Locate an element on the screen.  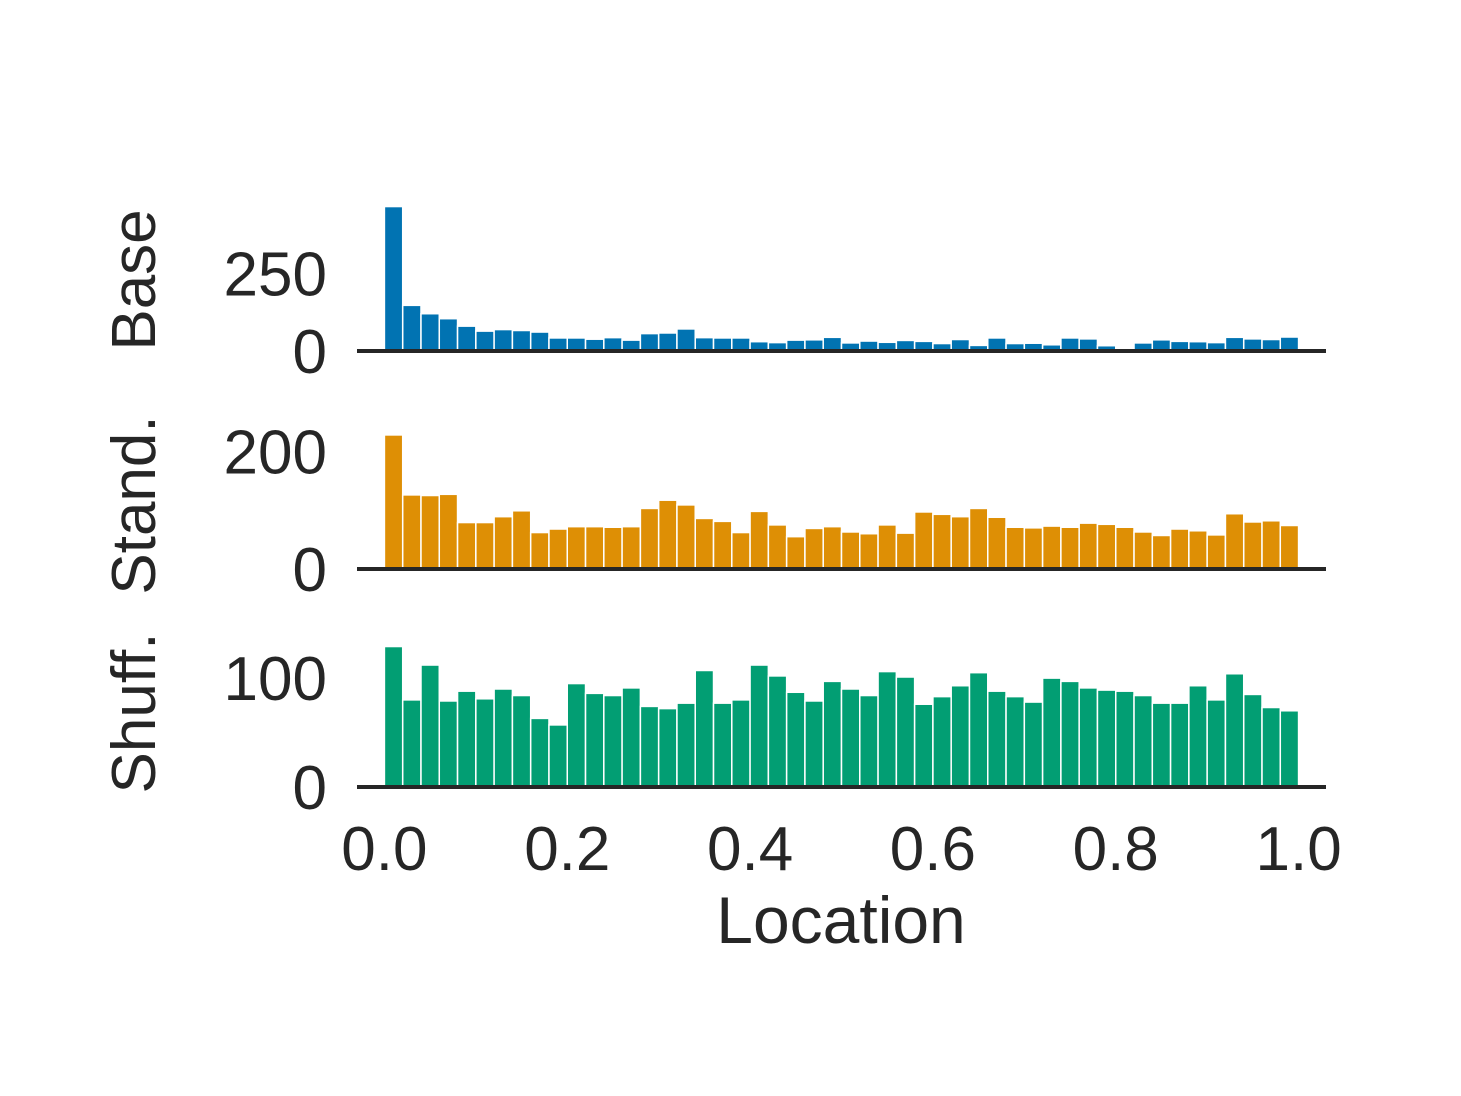
y-axis-label: Stand. is located at coordinates (134, 504).